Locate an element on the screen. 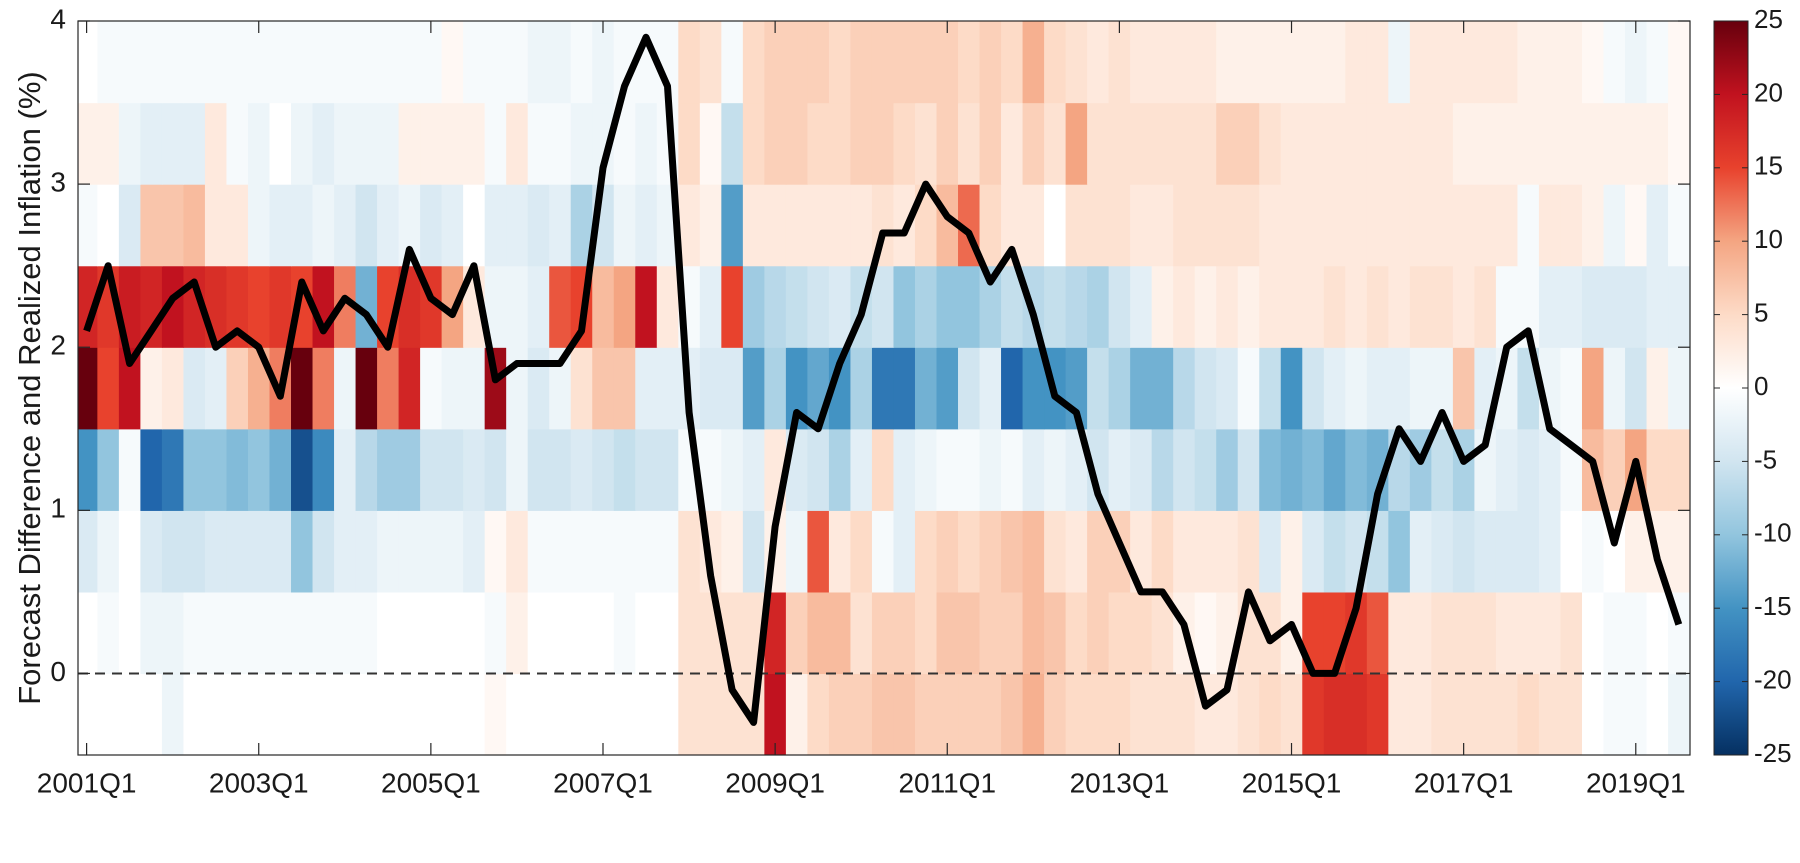 The height and width of the screenshot is (863, 1800). colorbar-tick-label: 15 is located at coordinates (1768, 166).